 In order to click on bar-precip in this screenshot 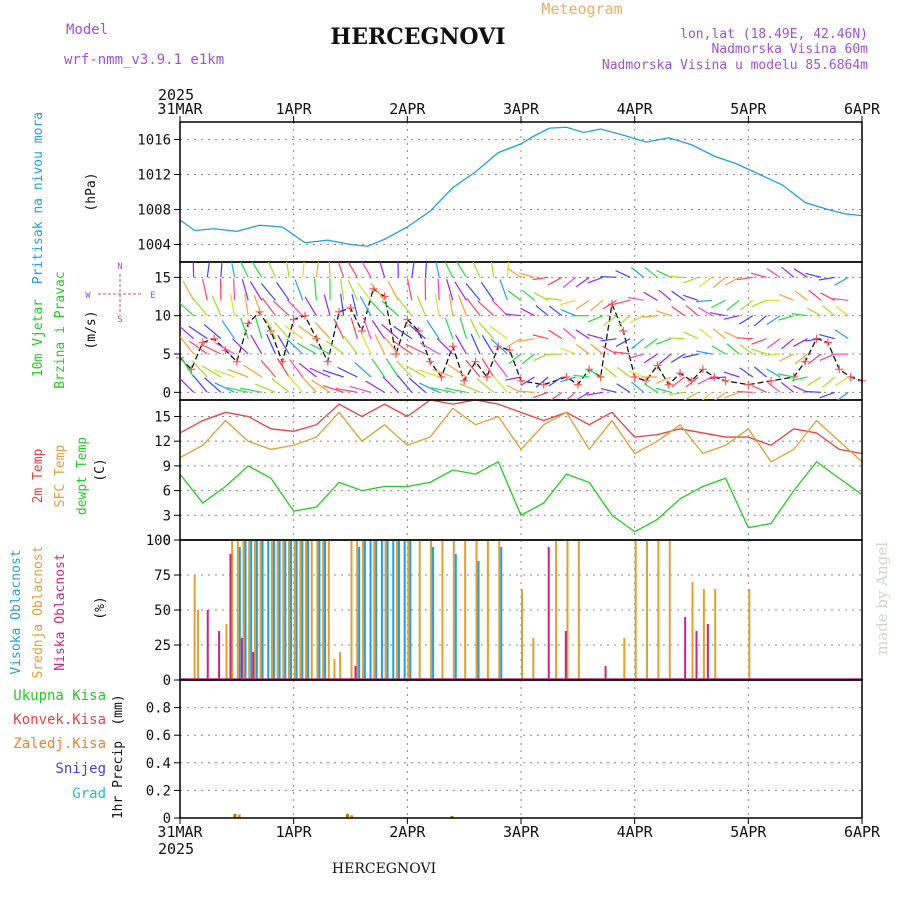, I will do `click(452, 816)`.